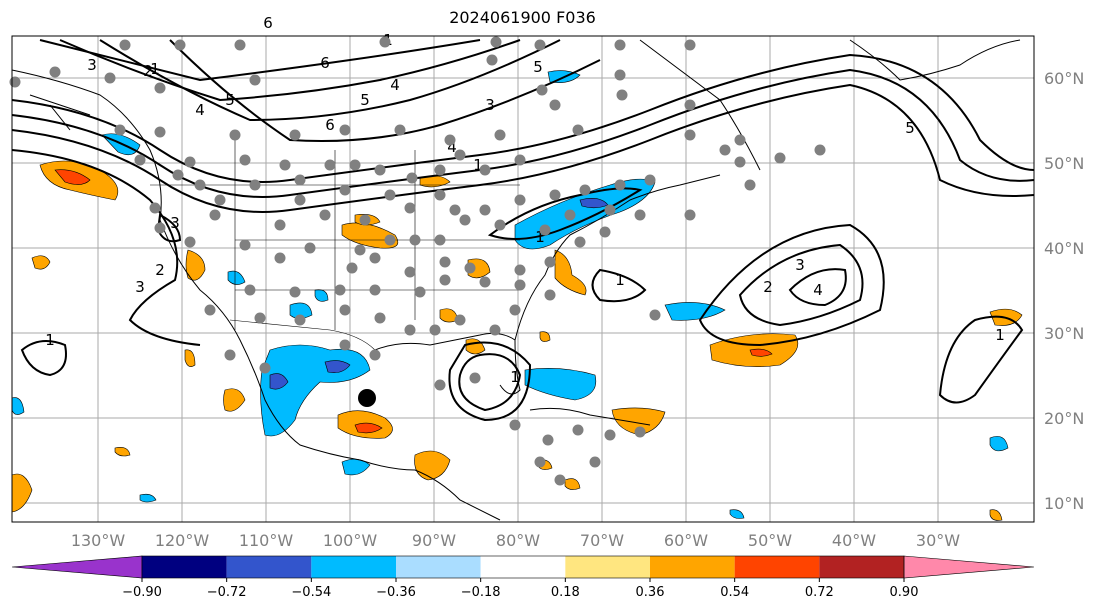  I want to click on longitude-tick-label: 60°W, so click(686, 540).